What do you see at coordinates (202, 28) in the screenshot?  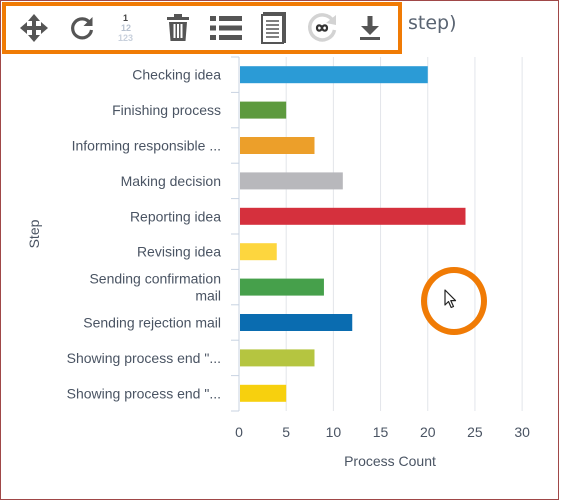 I see `chart-toolbar: 1 12 123` at bounding box center [202, 28].